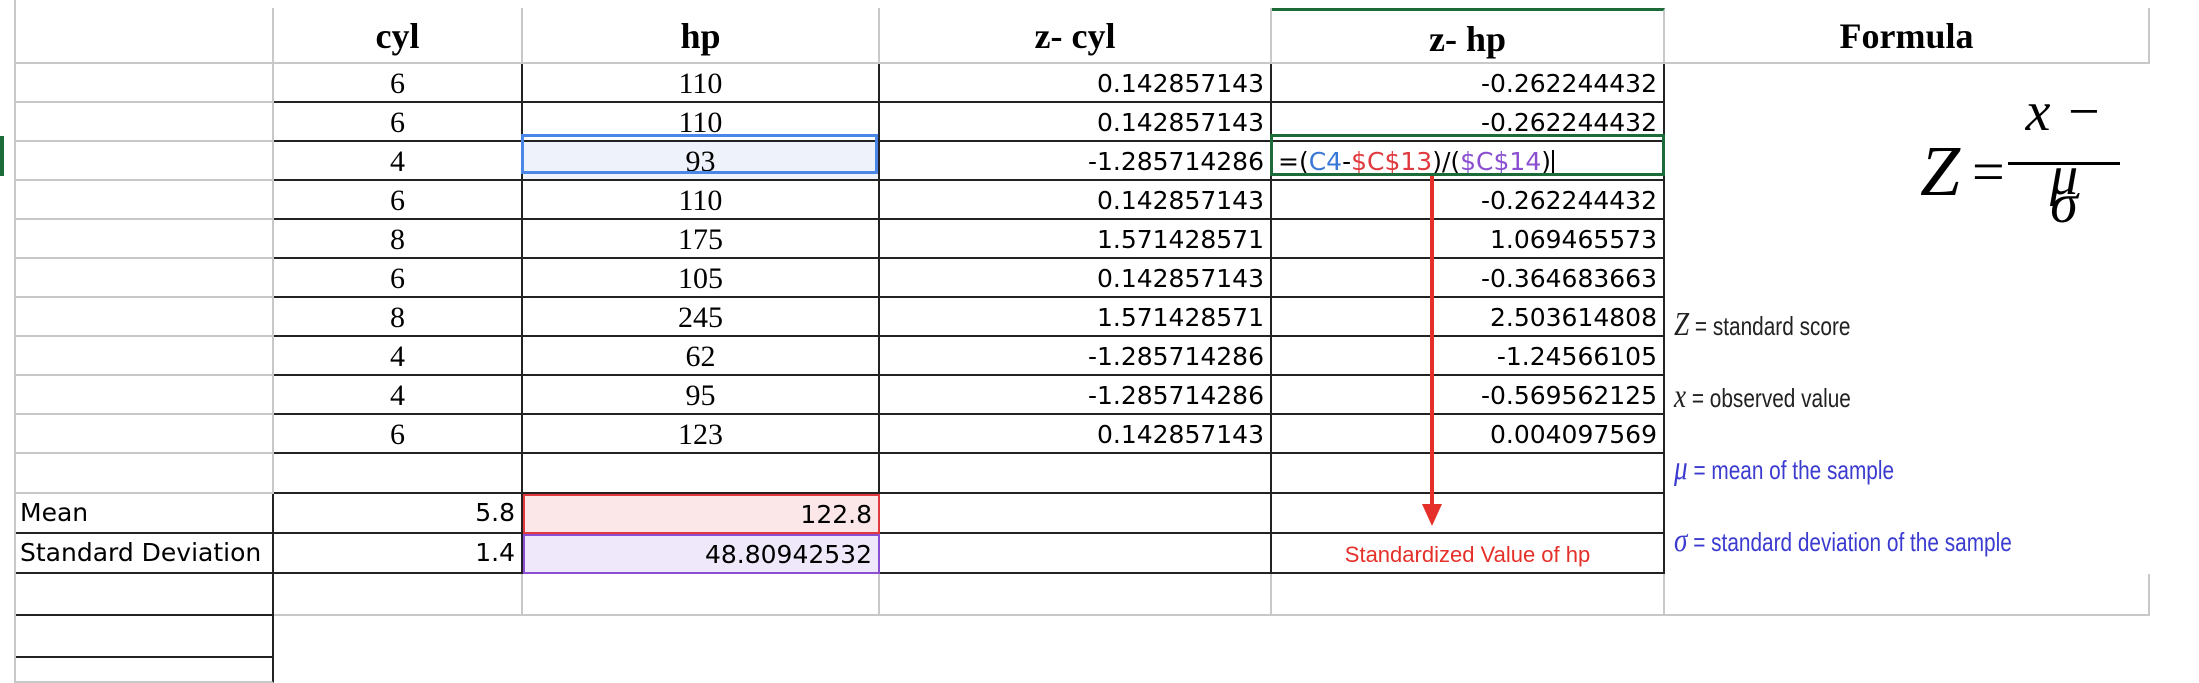  What do you see at coordinates (398, 514) in the screenshot?
I see `mean-cyl: 5.8` at bounding box center [398, 514].